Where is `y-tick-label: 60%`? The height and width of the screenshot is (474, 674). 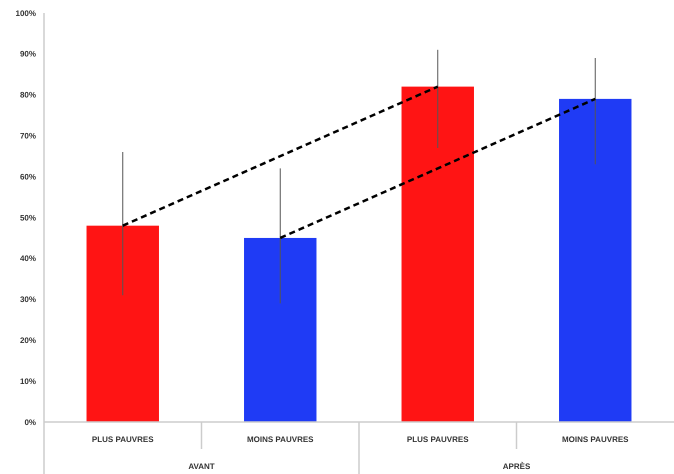 y-tick-label: 60% is located at coordinates (28, 177).